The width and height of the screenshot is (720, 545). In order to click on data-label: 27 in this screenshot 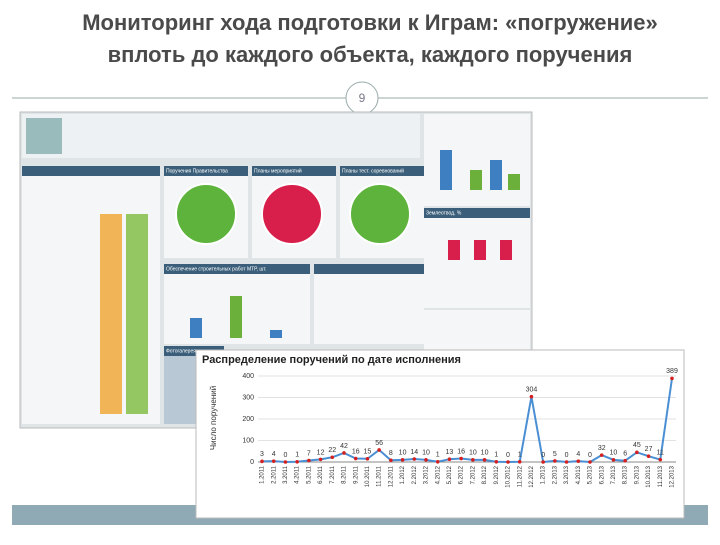, I will do `click(649, 449)`.